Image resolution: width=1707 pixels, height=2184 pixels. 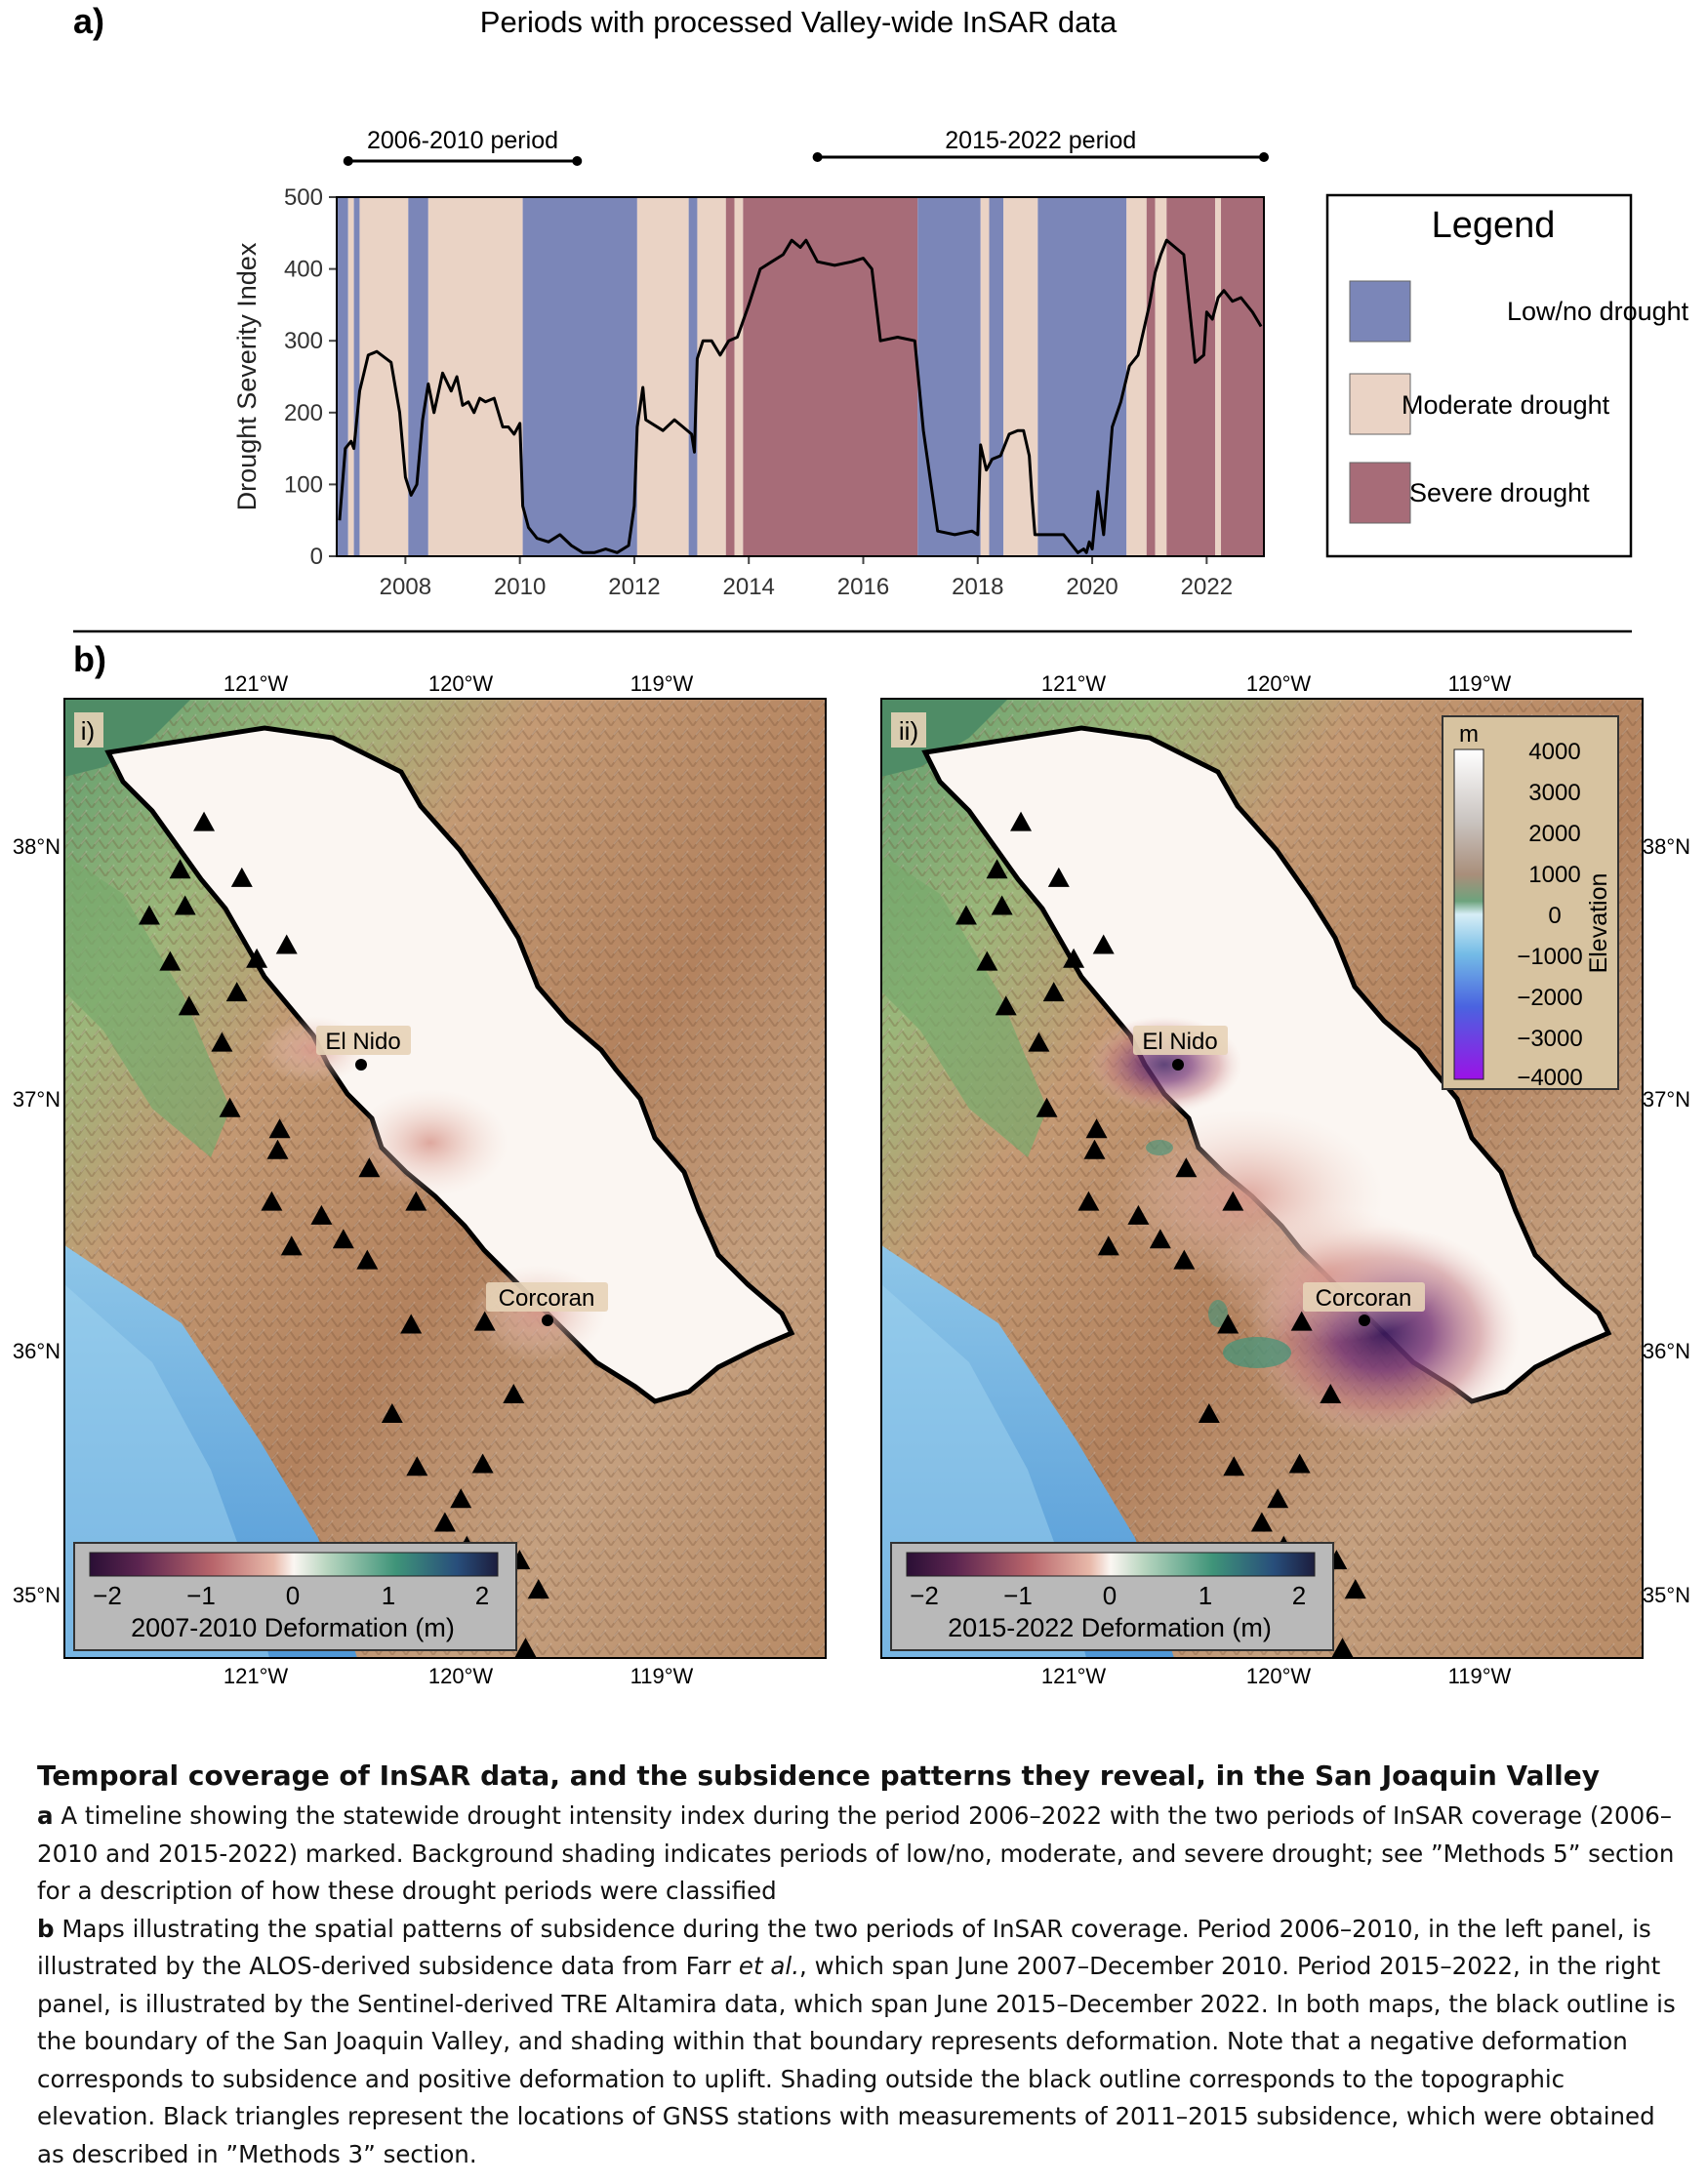 I want to click on elevation-tick-1000: 1000, so click(x=1554, y=875).